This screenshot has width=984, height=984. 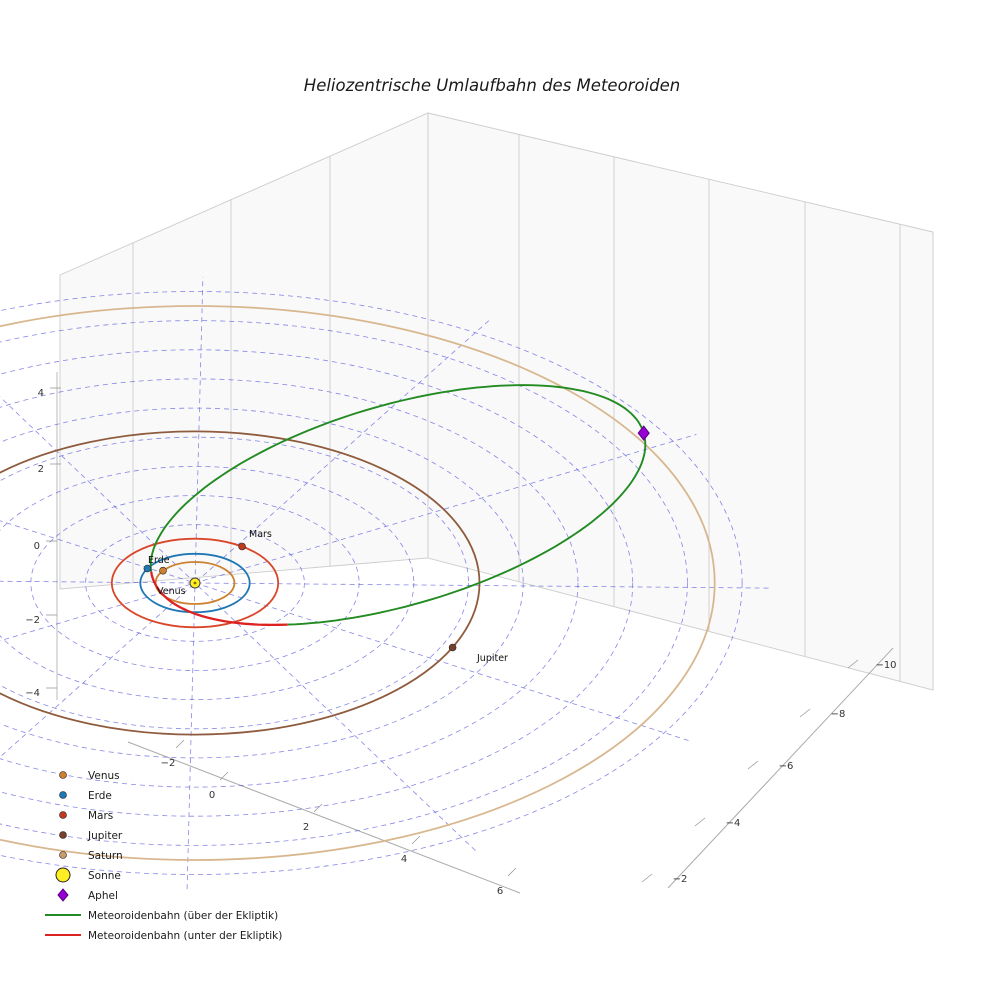 I want to click on venus-label: Venus, so click(x=171, y=591).